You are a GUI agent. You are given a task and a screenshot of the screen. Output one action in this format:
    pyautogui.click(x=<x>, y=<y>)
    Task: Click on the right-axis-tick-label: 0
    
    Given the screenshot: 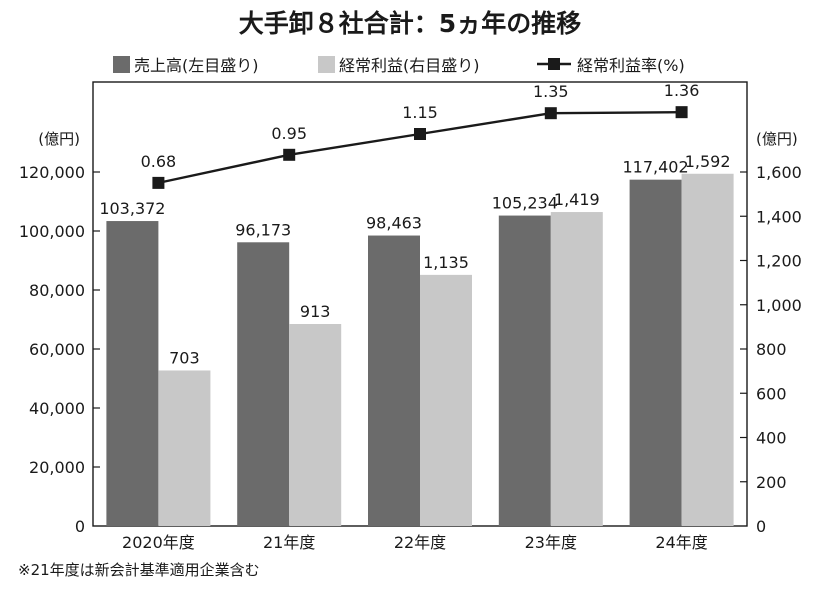 What is the action you would take?
    pyautogui.click(x=761, y=526)
    